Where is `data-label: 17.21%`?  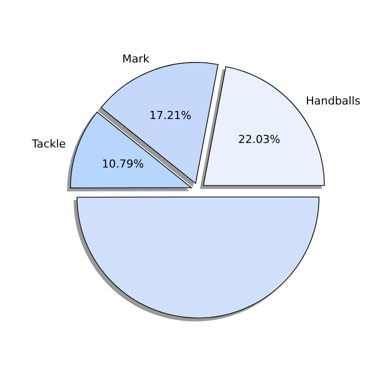
data-label: 17.21% is located at coordinates (170, 115).